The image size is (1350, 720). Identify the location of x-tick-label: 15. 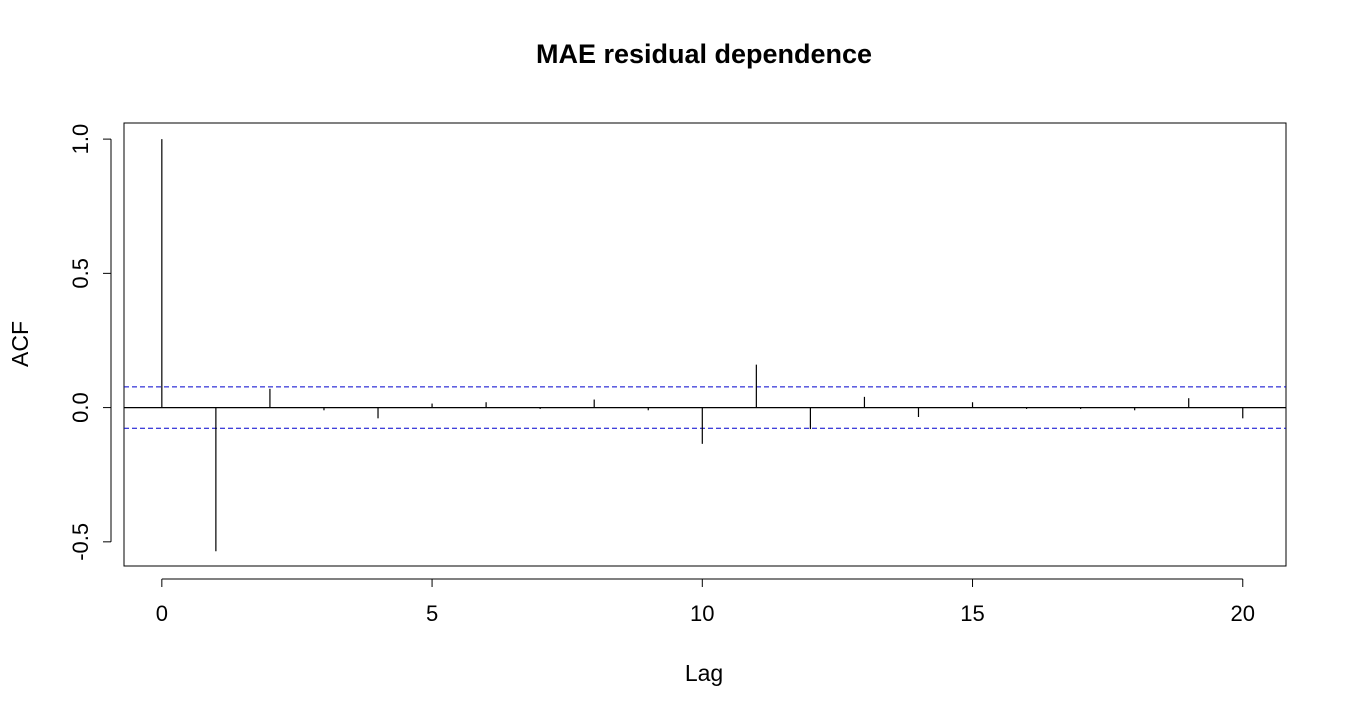
(972, 613).